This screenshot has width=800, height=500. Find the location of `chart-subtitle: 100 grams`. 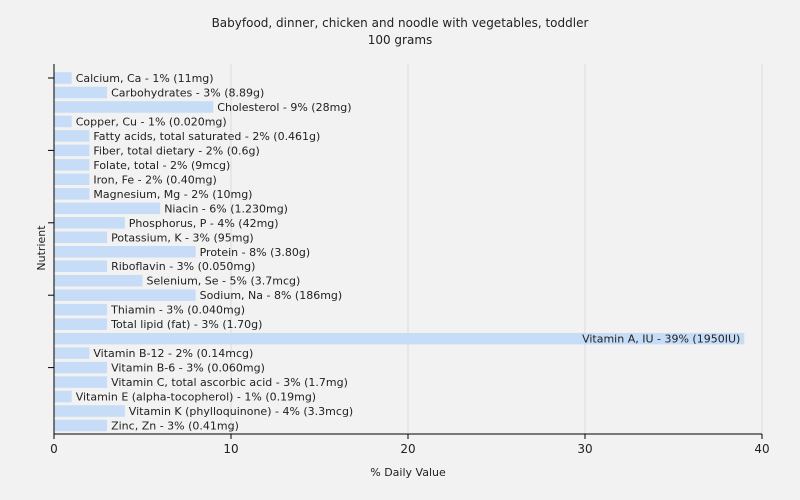

chart-subtitle: 100 grams is located at coordinates (400, 40).